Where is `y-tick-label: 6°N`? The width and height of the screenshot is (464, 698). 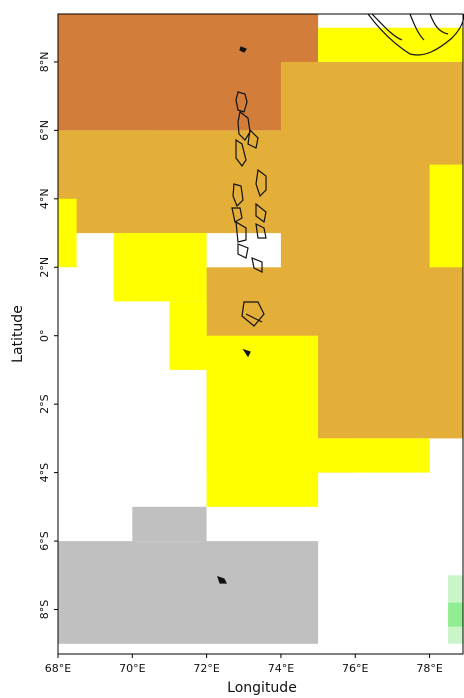
y-tick-label: 6°N is located at coordinates (44, 130).